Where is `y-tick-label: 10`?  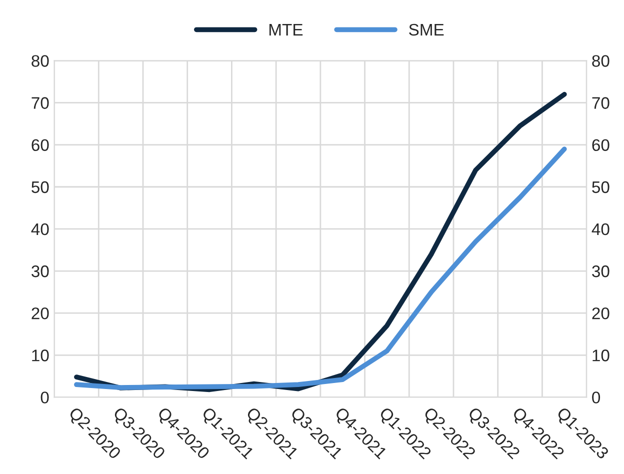 y-tick-label: 10 is located at coordinates (40, 356).